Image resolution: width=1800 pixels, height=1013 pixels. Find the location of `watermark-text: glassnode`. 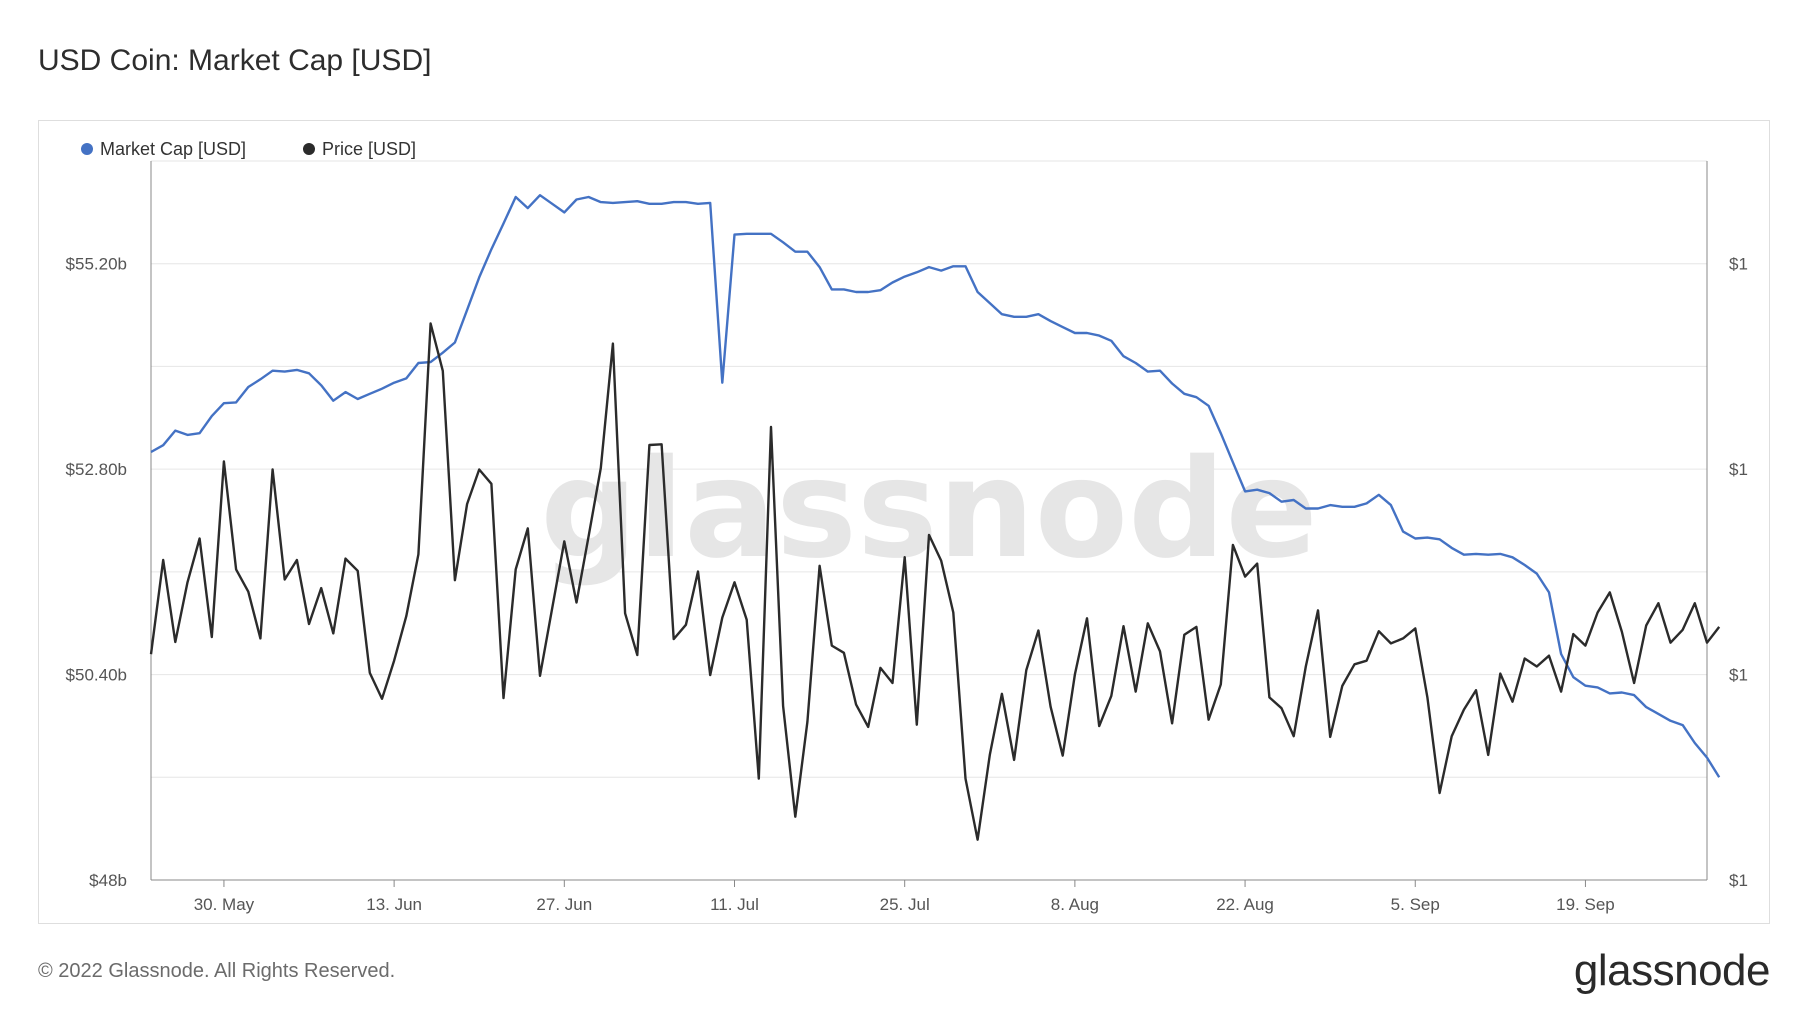

watermark-text: glassnode is located at coordinates (928, 510).